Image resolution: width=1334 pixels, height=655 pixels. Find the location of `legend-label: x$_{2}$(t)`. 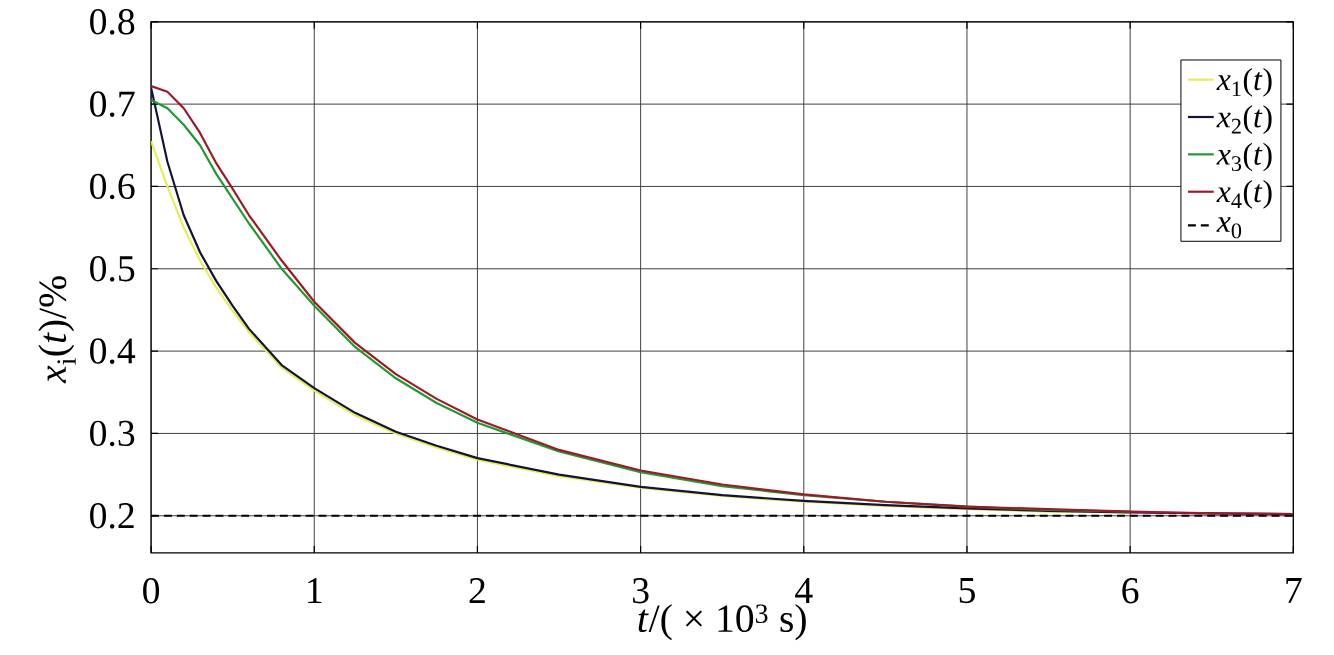

legend-label: x$_{2}$(t) is located at coordinates (1244, 120).